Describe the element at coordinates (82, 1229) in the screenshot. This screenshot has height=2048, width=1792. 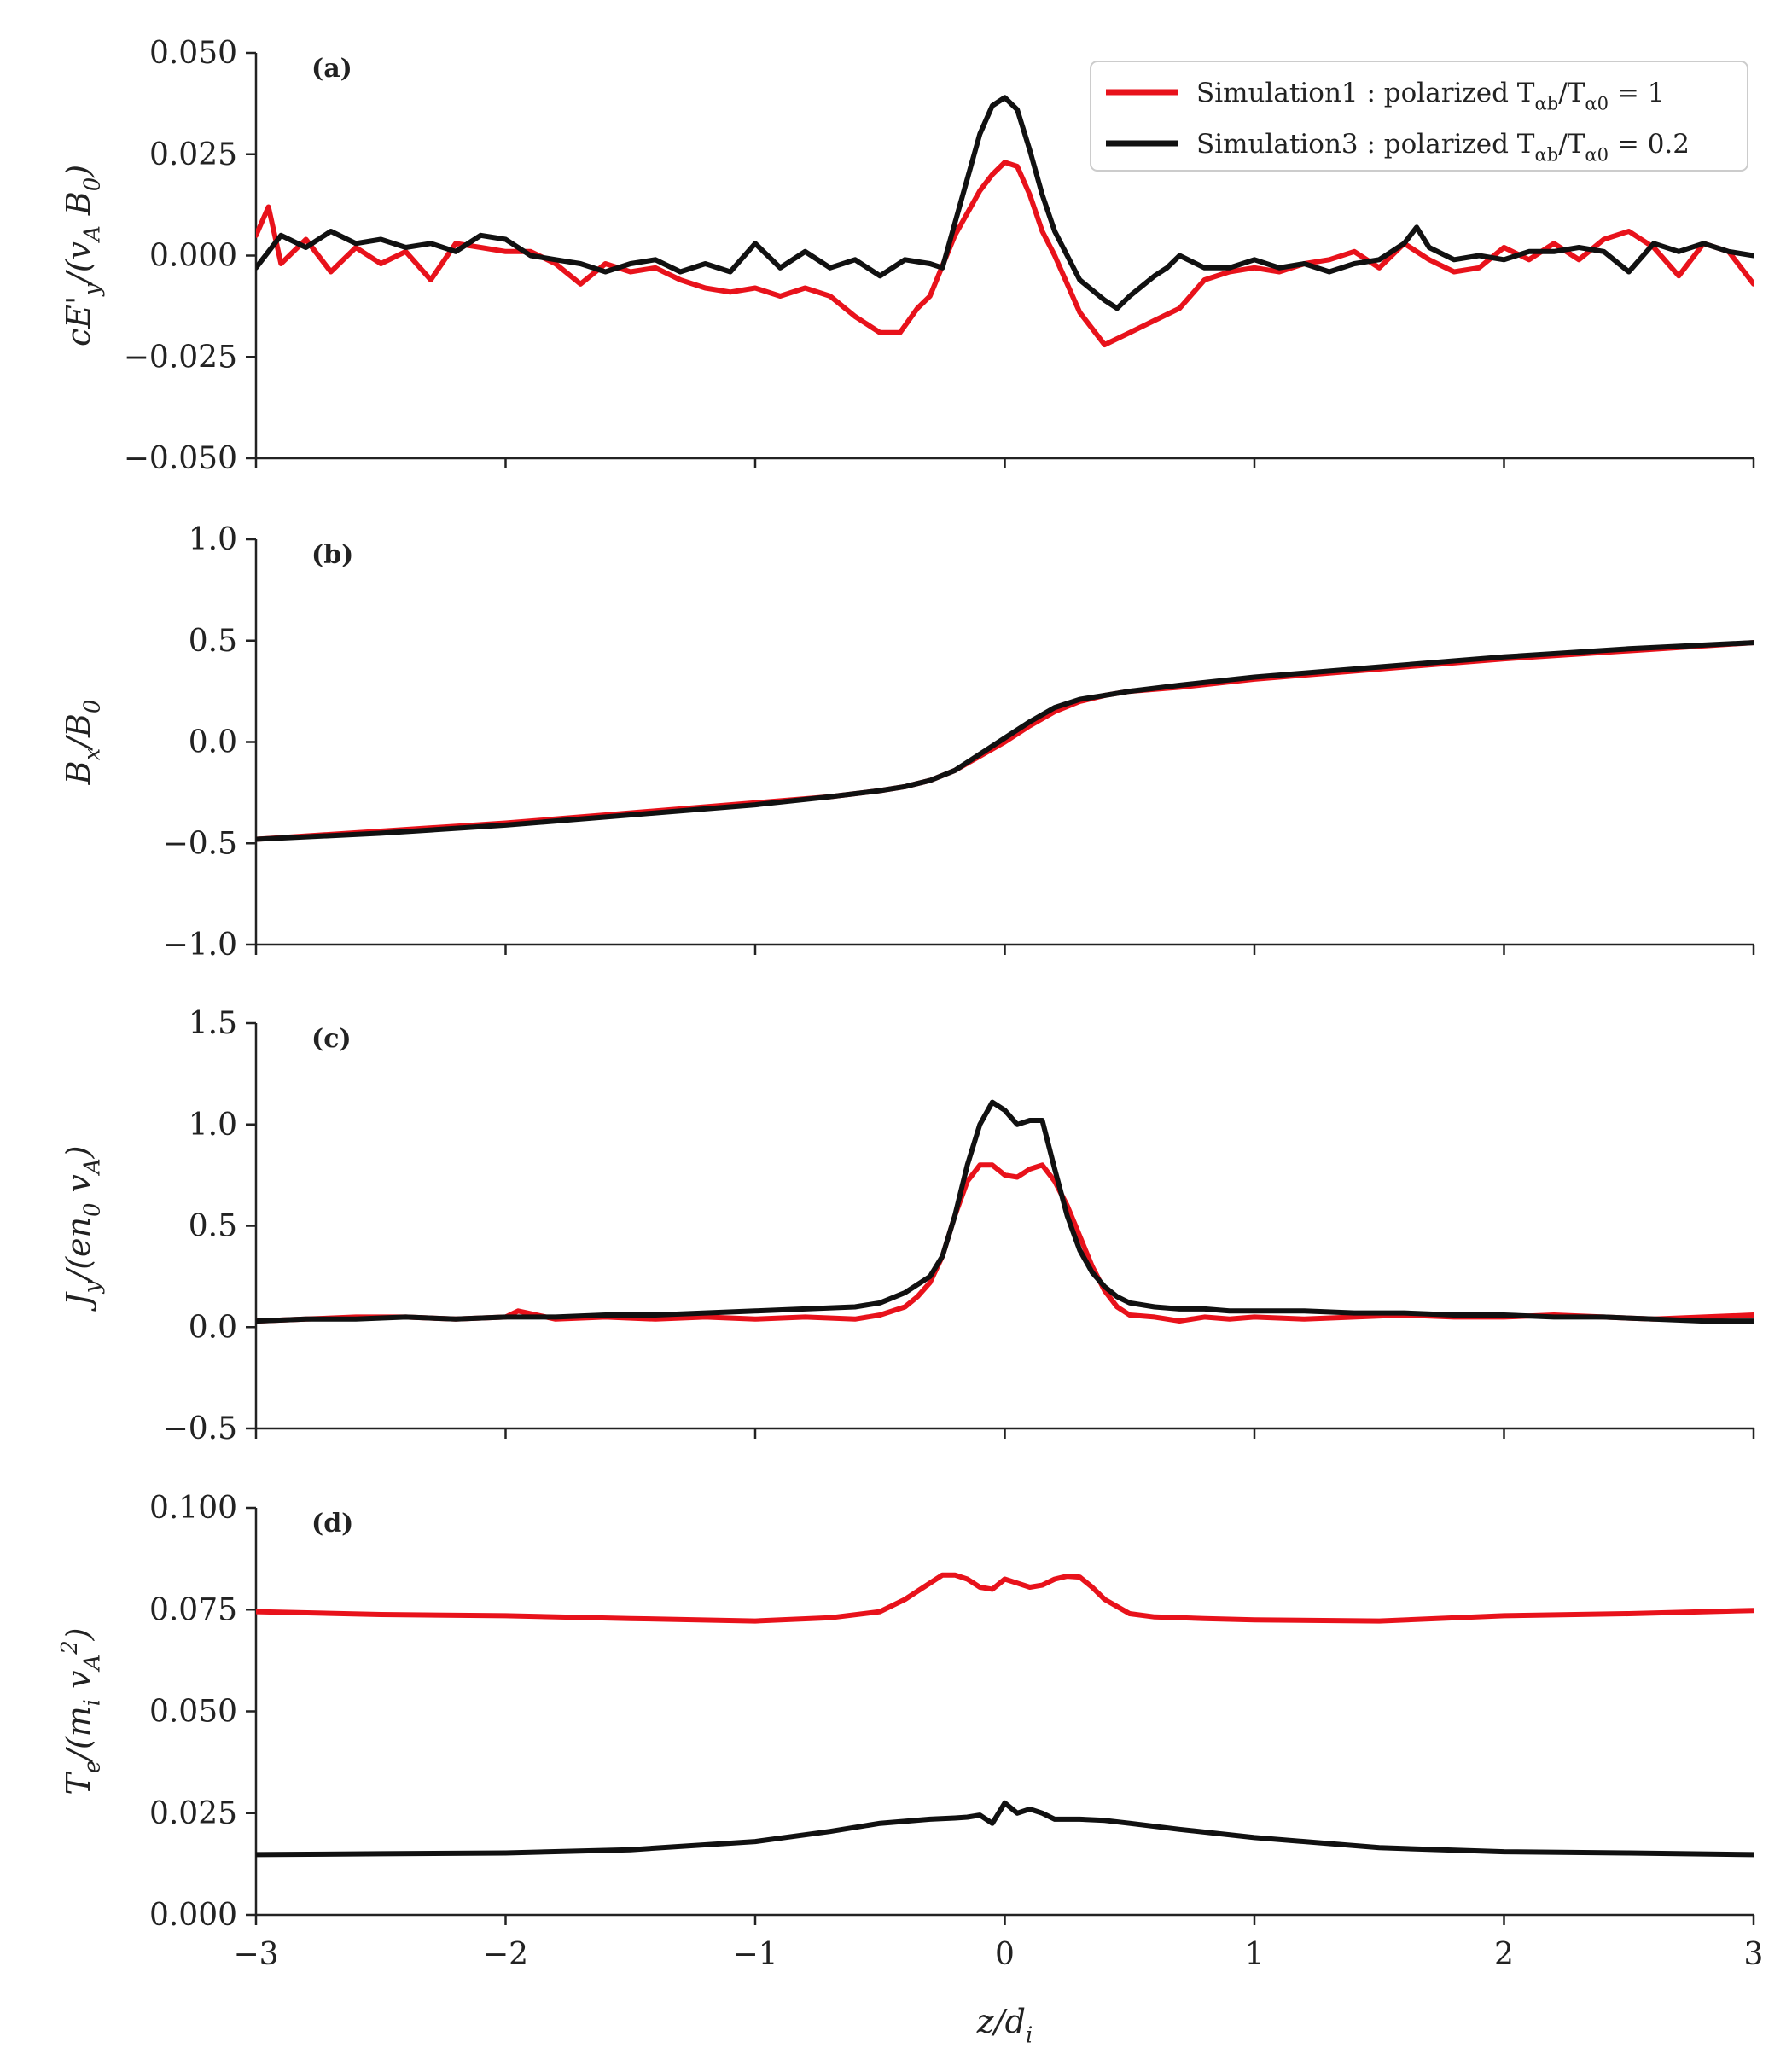
I see `y-axis-label: Jy/(en0 vA)` at that location.